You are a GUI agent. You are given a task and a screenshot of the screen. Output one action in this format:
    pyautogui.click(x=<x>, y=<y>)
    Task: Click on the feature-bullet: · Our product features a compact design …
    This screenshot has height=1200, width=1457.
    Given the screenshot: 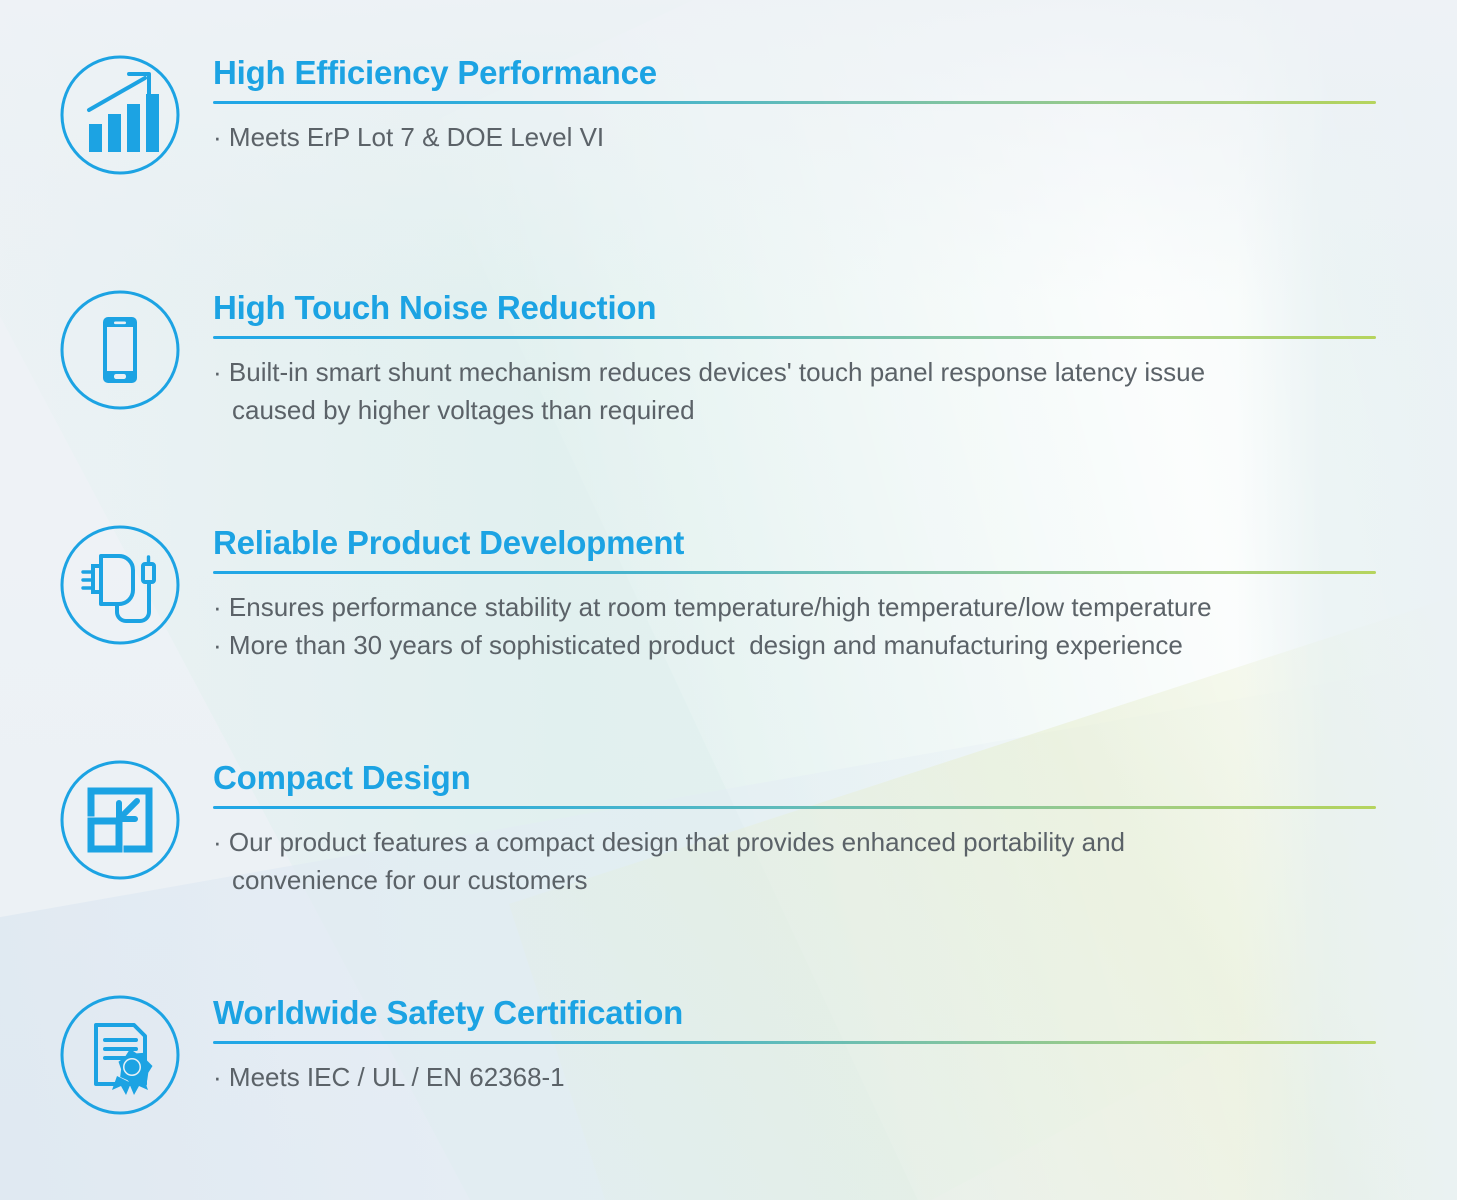 What is the action you would take?
    pyautogui.click(x=798, y=842)
    